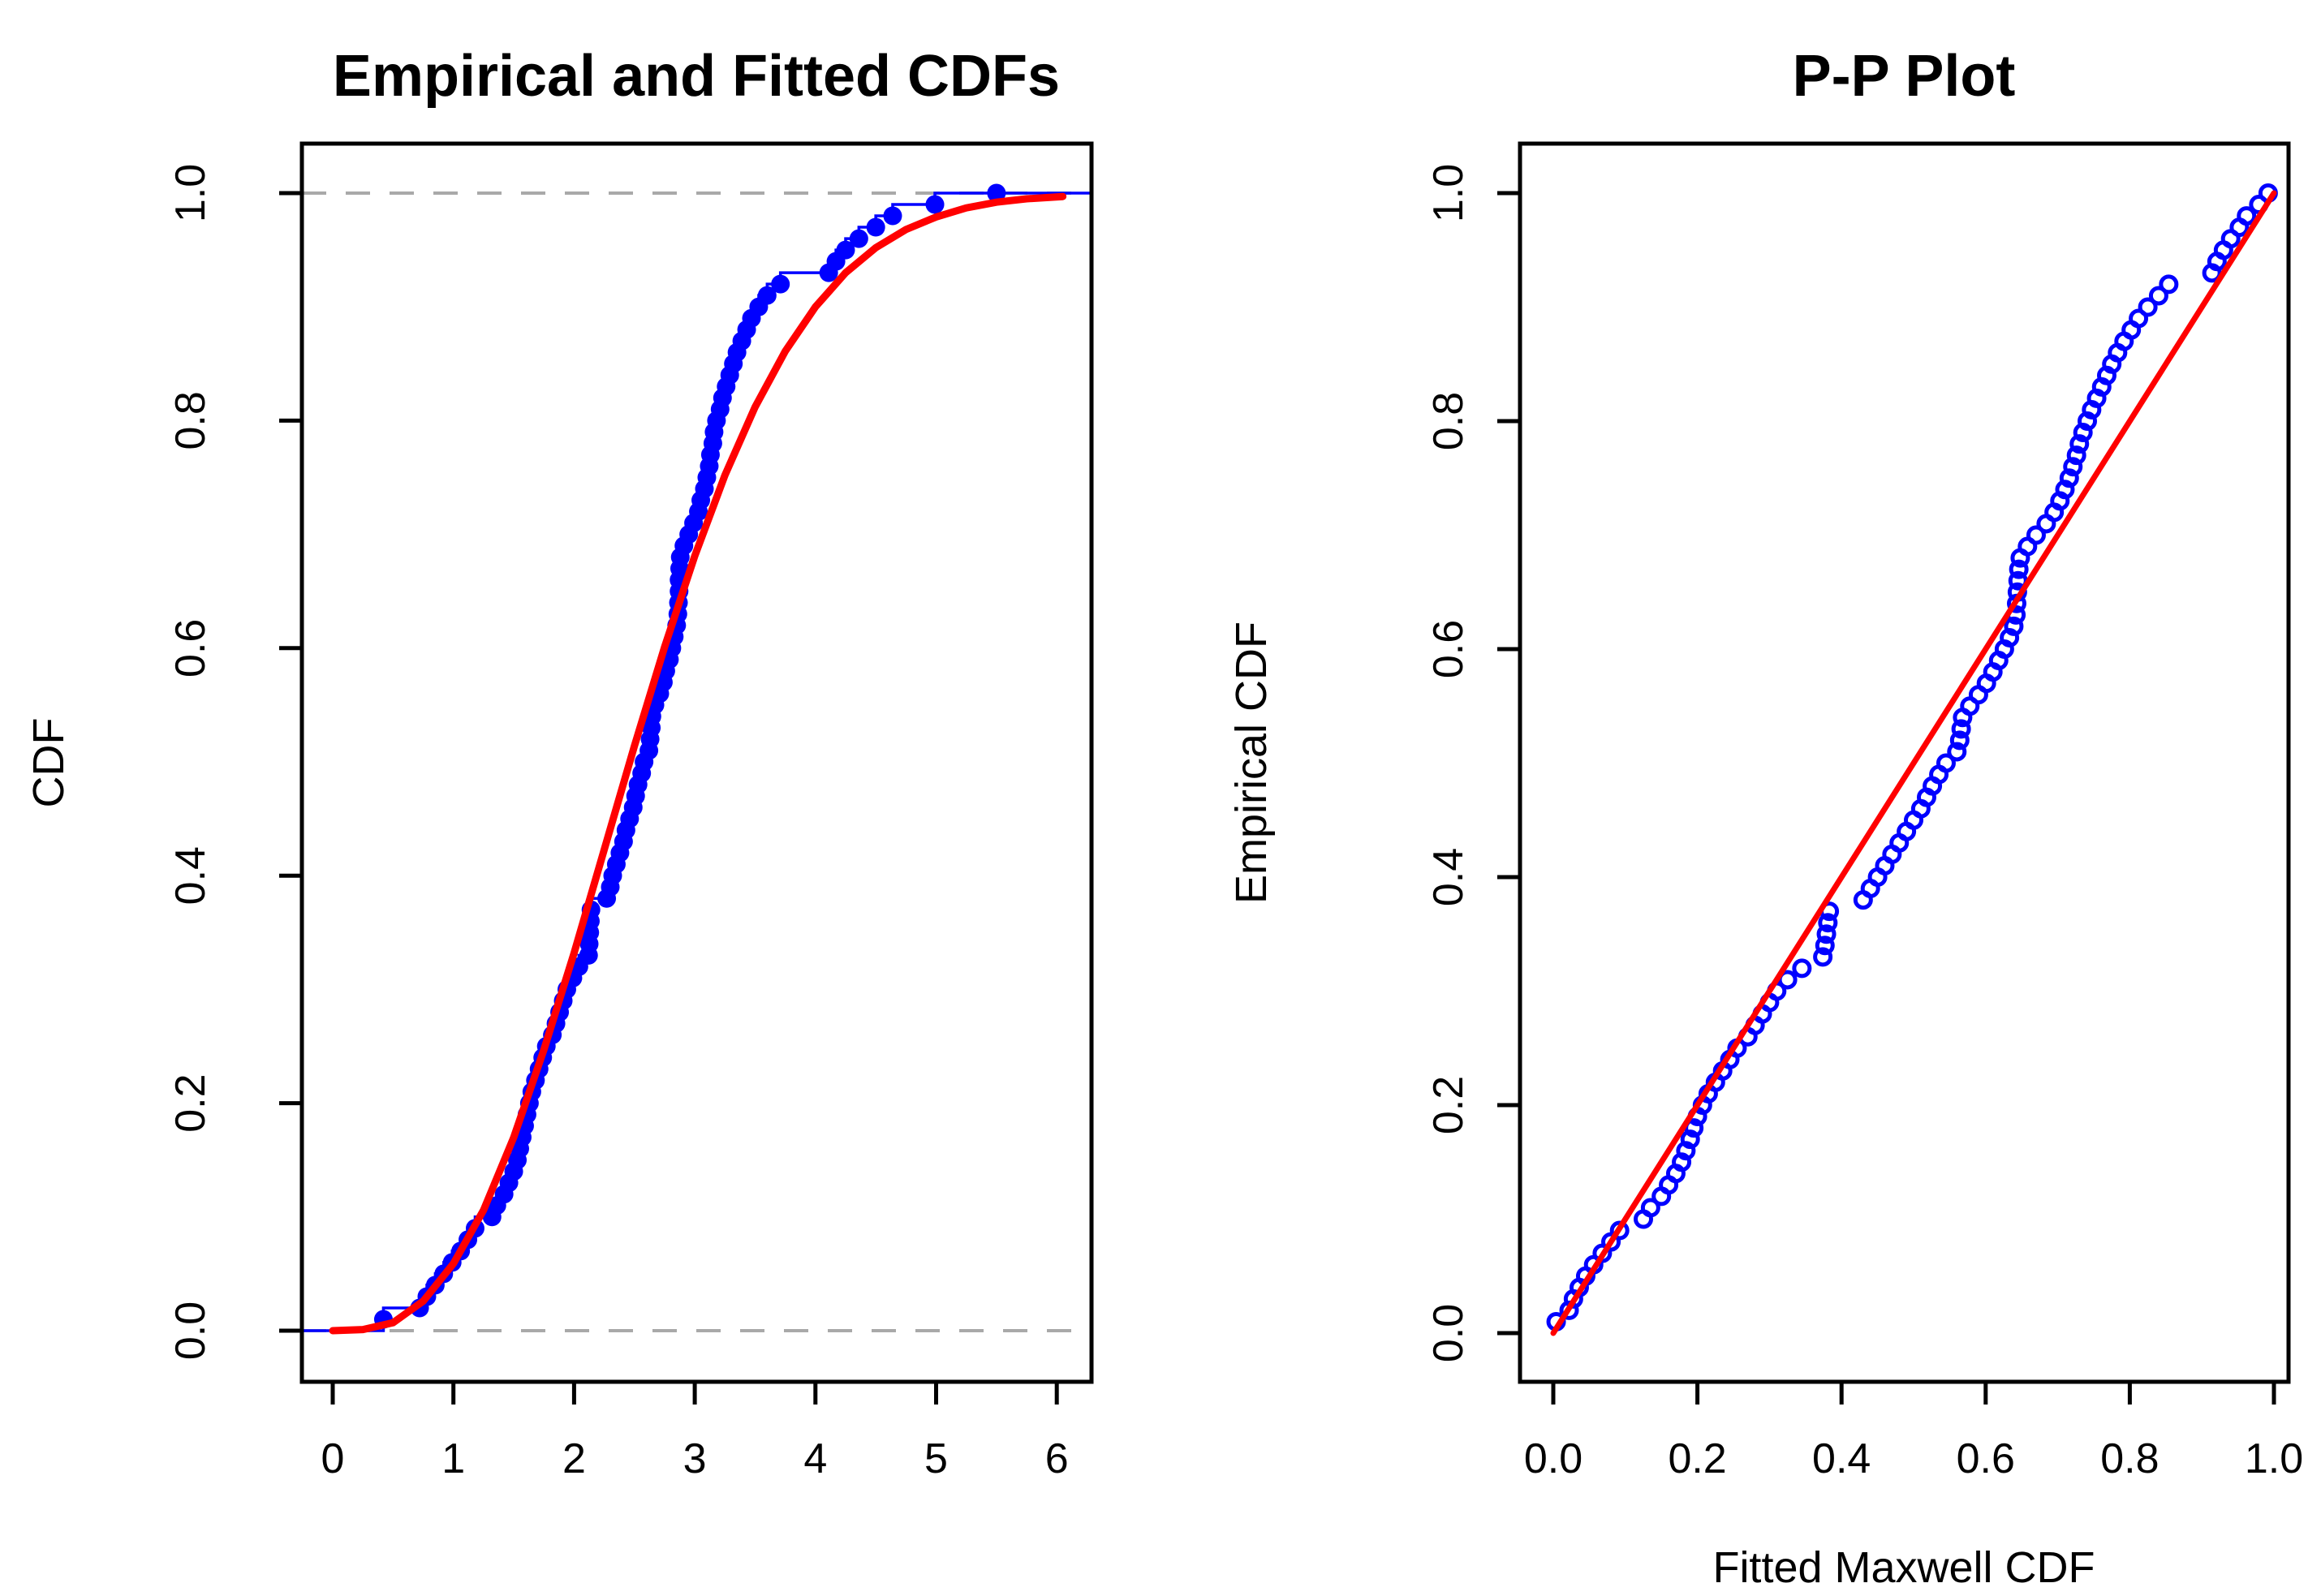 This screenshot has width=2321, height=1596. I want to click on x-tick-label: 0.0, so click(1553, 1458).